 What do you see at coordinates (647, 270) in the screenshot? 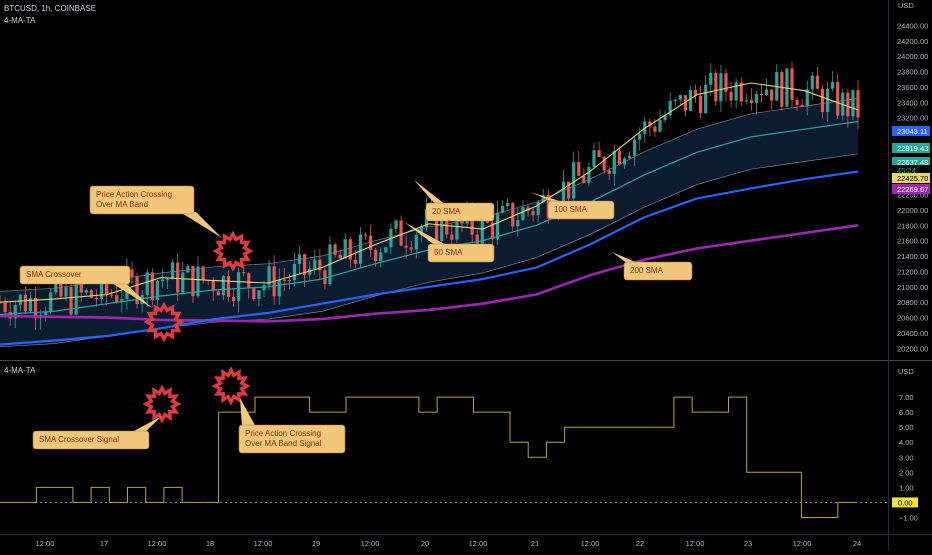
I see `callout-sma200-text: 200 SMA` at bounding box center [647, 270].